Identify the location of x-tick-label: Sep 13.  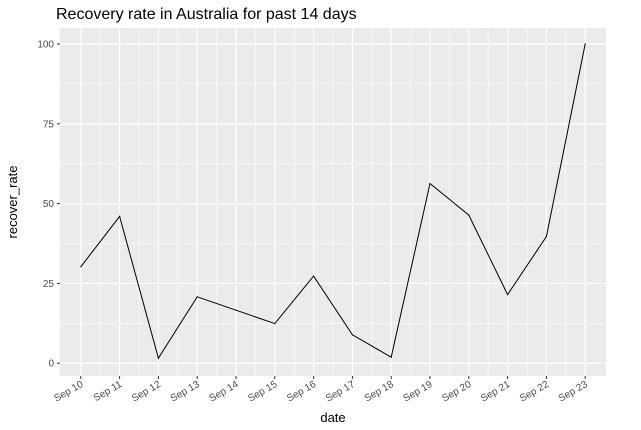
(185, 392).